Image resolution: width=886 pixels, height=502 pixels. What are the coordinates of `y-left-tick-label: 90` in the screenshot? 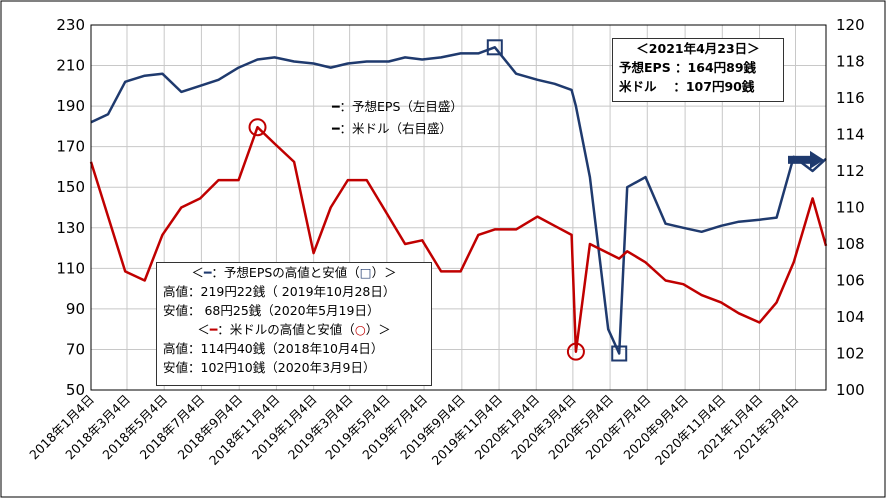 It's located at (75, 309).